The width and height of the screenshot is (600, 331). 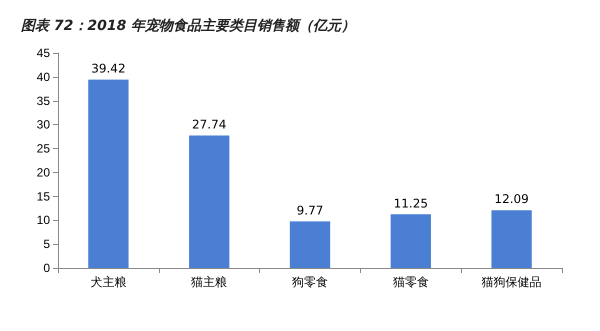 What do you see at coordinates (46, 268) in the screenshot?
I see `y-tick-label: 0` at bounding box center [46, 268].